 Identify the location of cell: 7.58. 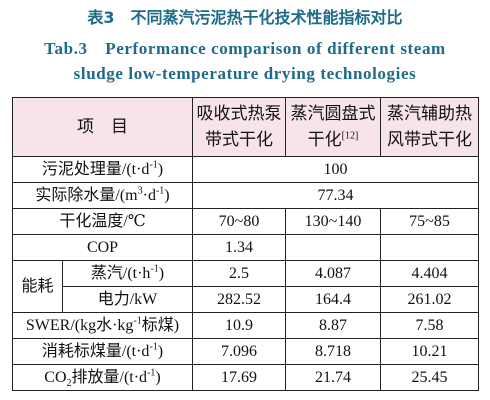
(429, 325).